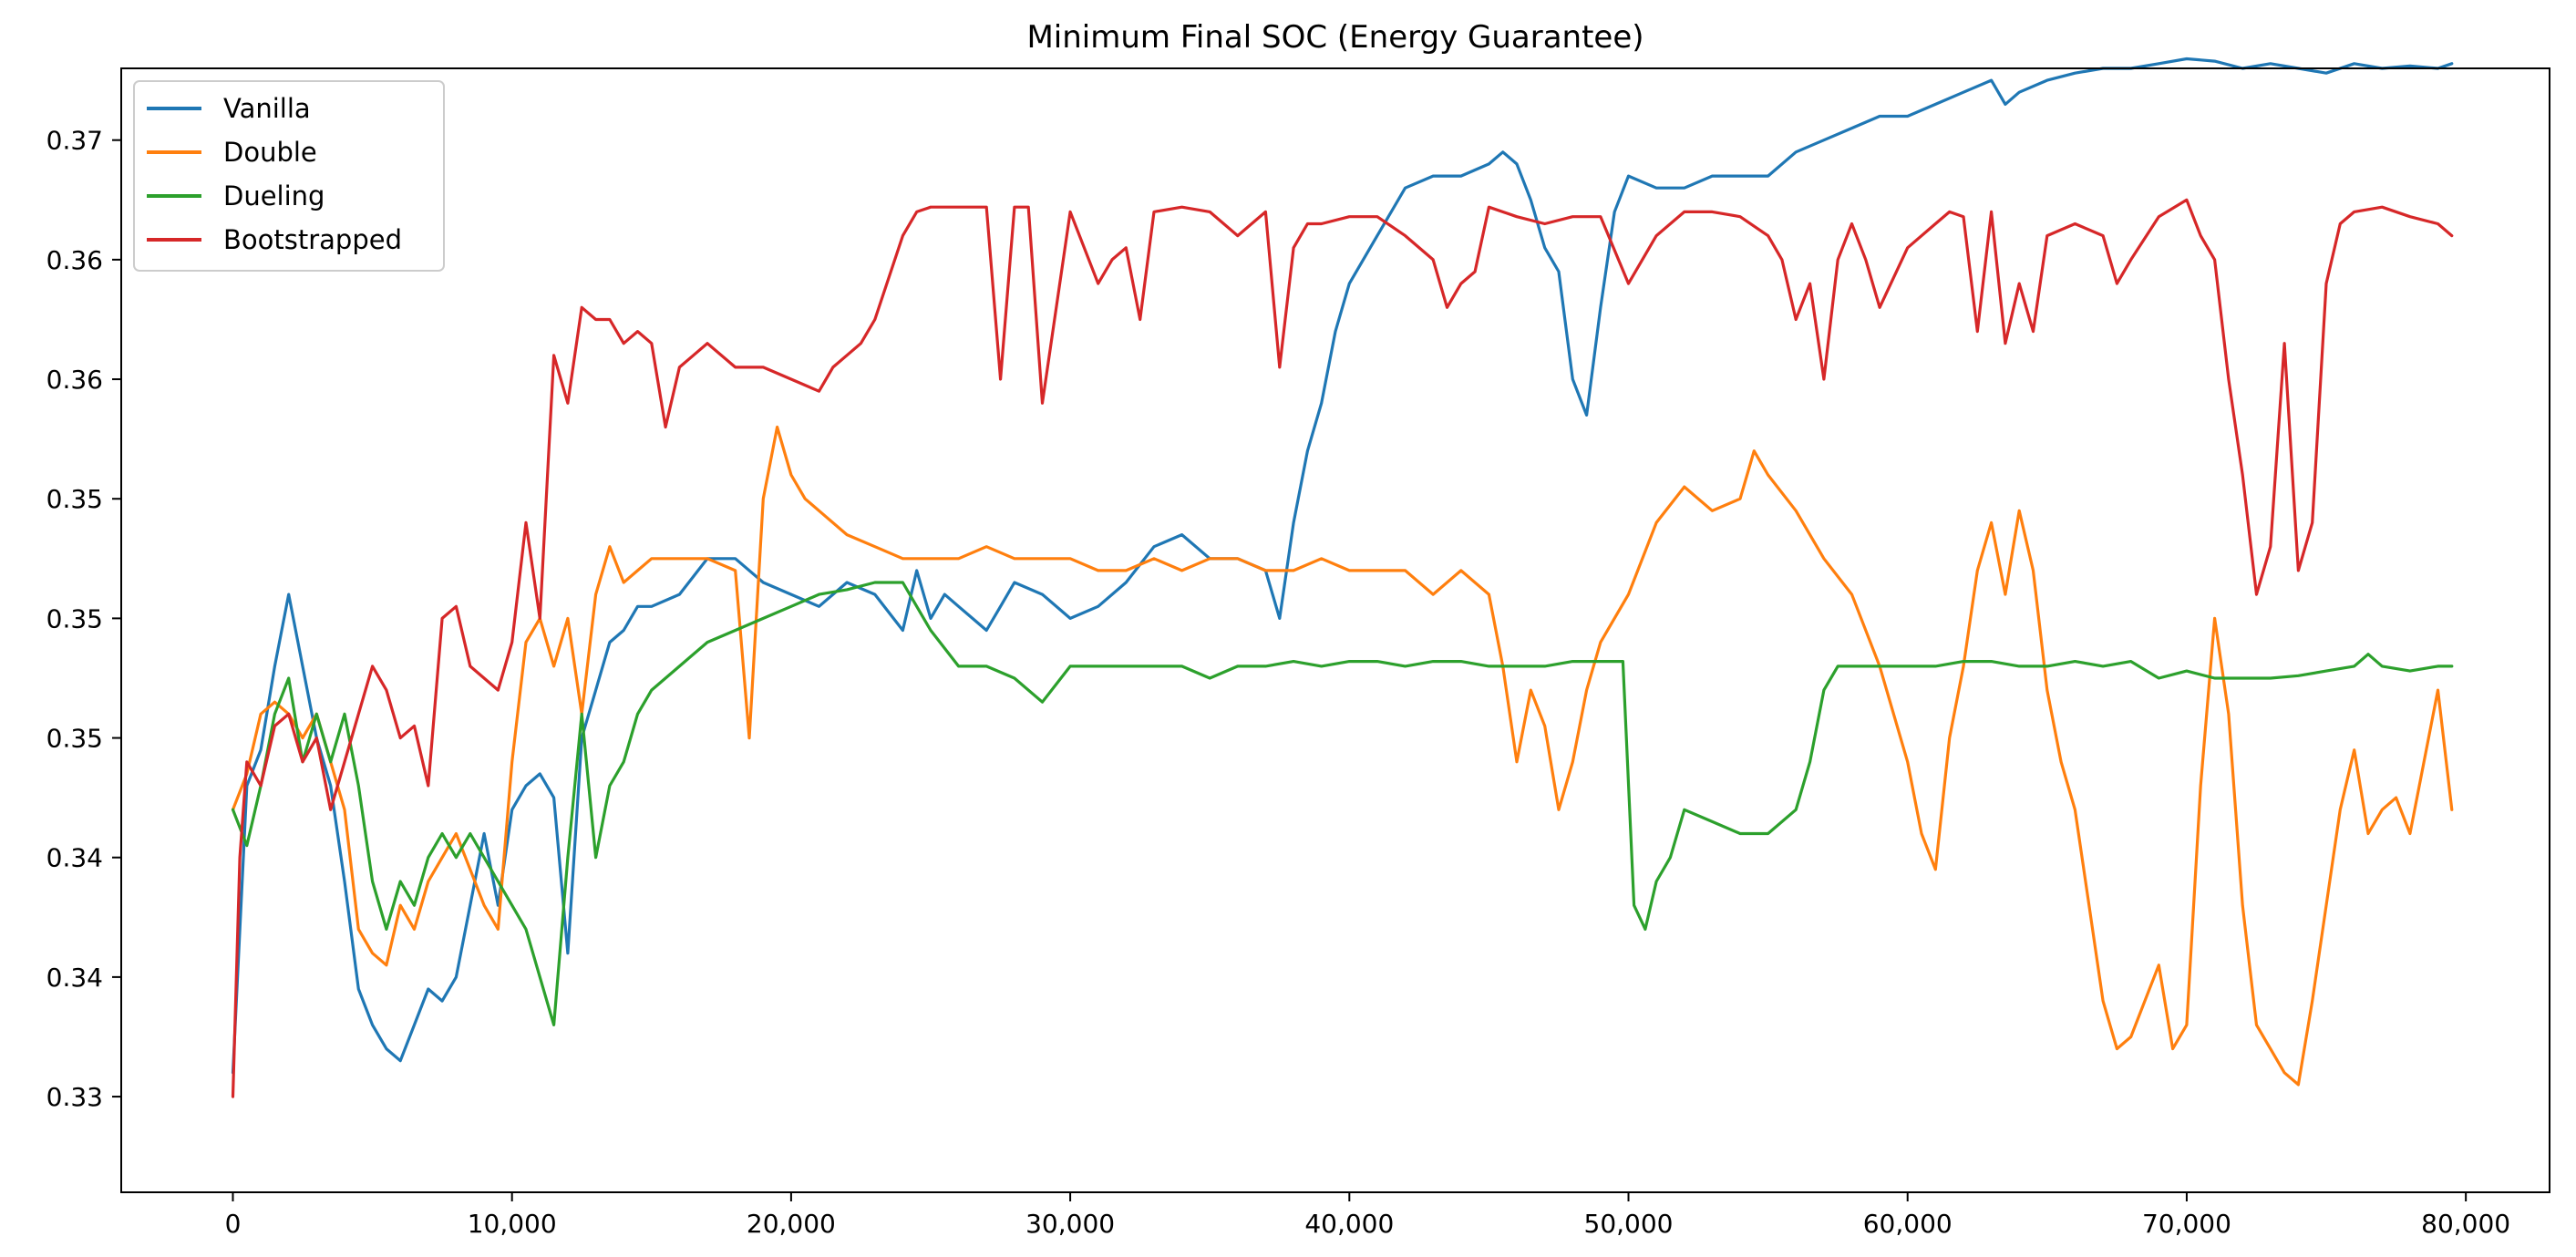 The height and width of the screenshot is (1257, 2576). Describe the element at coordinates (1070, 1224) in the screenshot. I see `x-tick-label: 30,000` at that location.